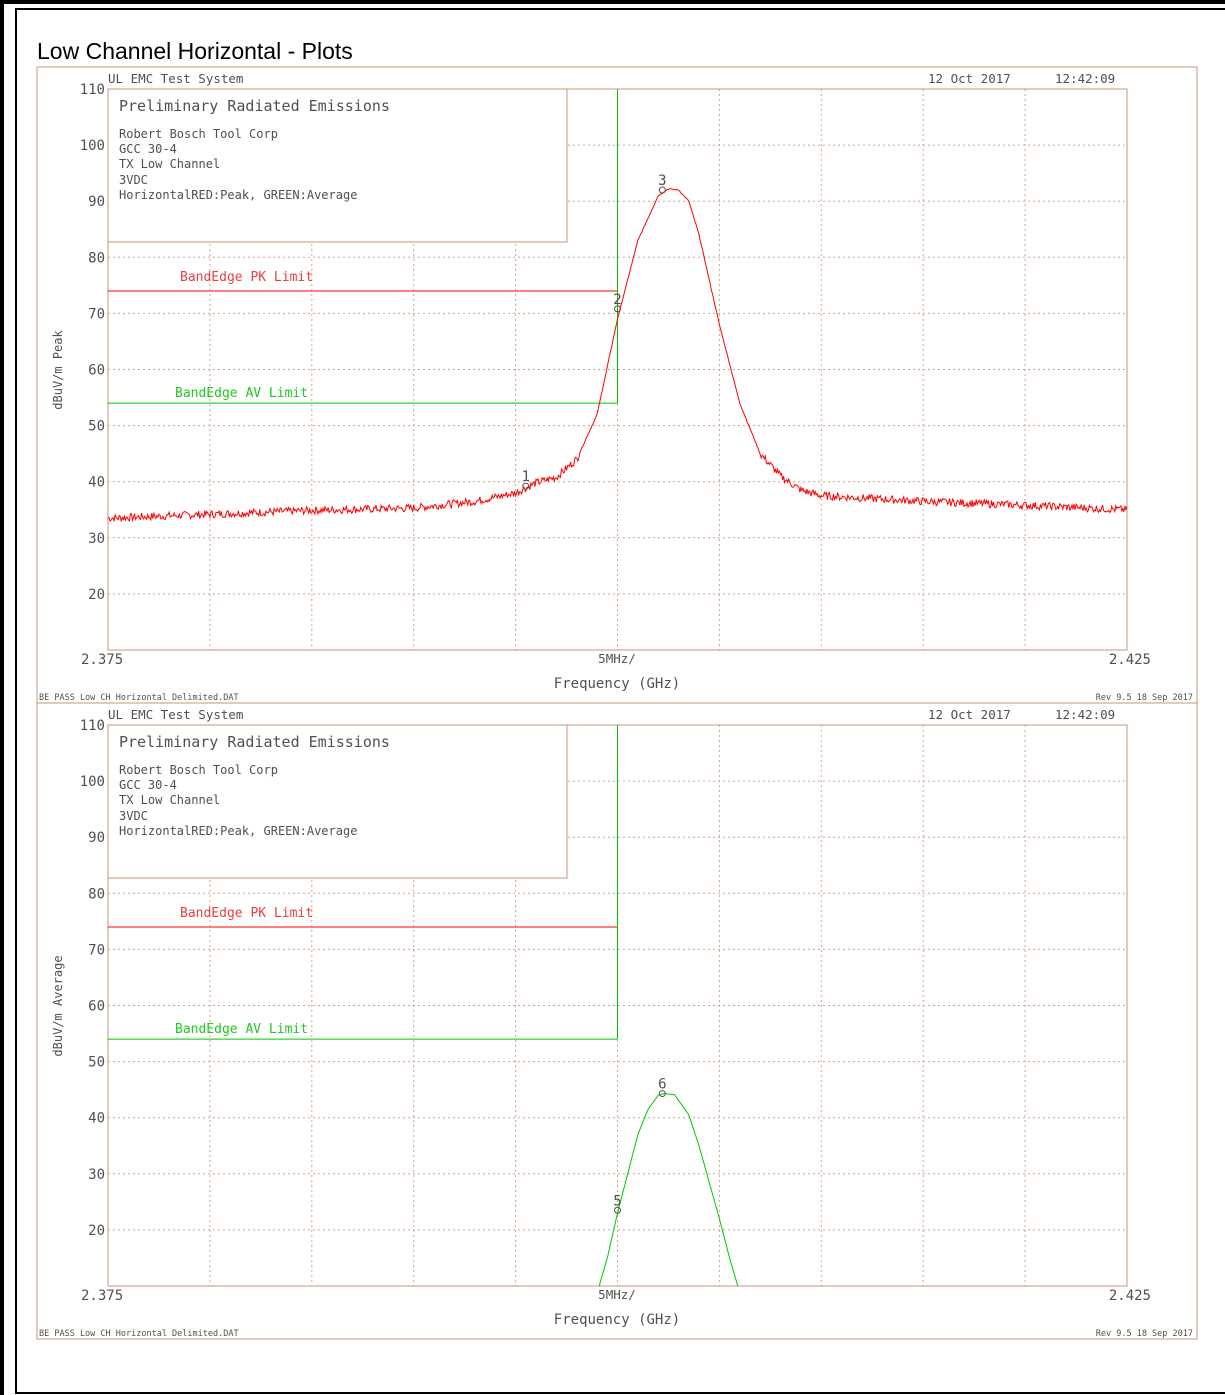  Describe the element at coordinates (594, 331) in the screenshot. I see `markers: 1 2 3` at that location.